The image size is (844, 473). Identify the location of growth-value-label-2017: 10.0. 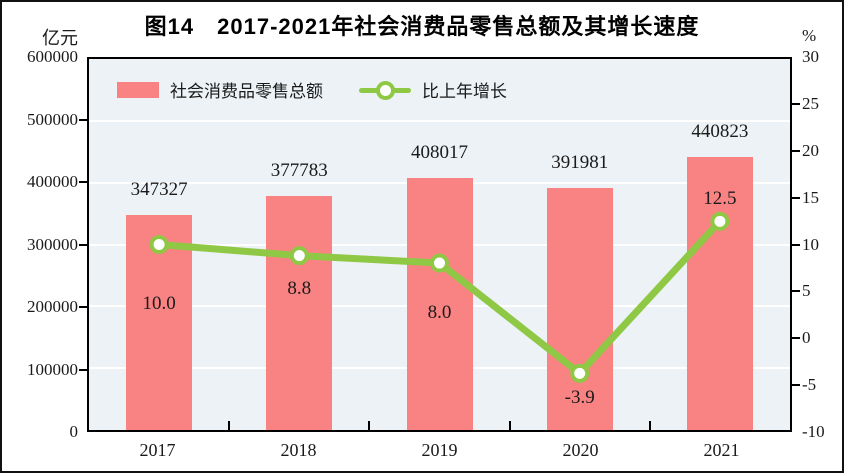
(159, 303).